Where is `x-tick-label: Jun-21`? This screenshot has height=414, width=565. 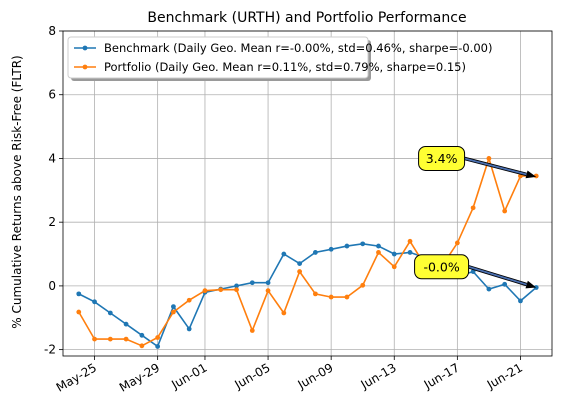
x-tick-label: Jun-21 is located at coordinates (504, 376).